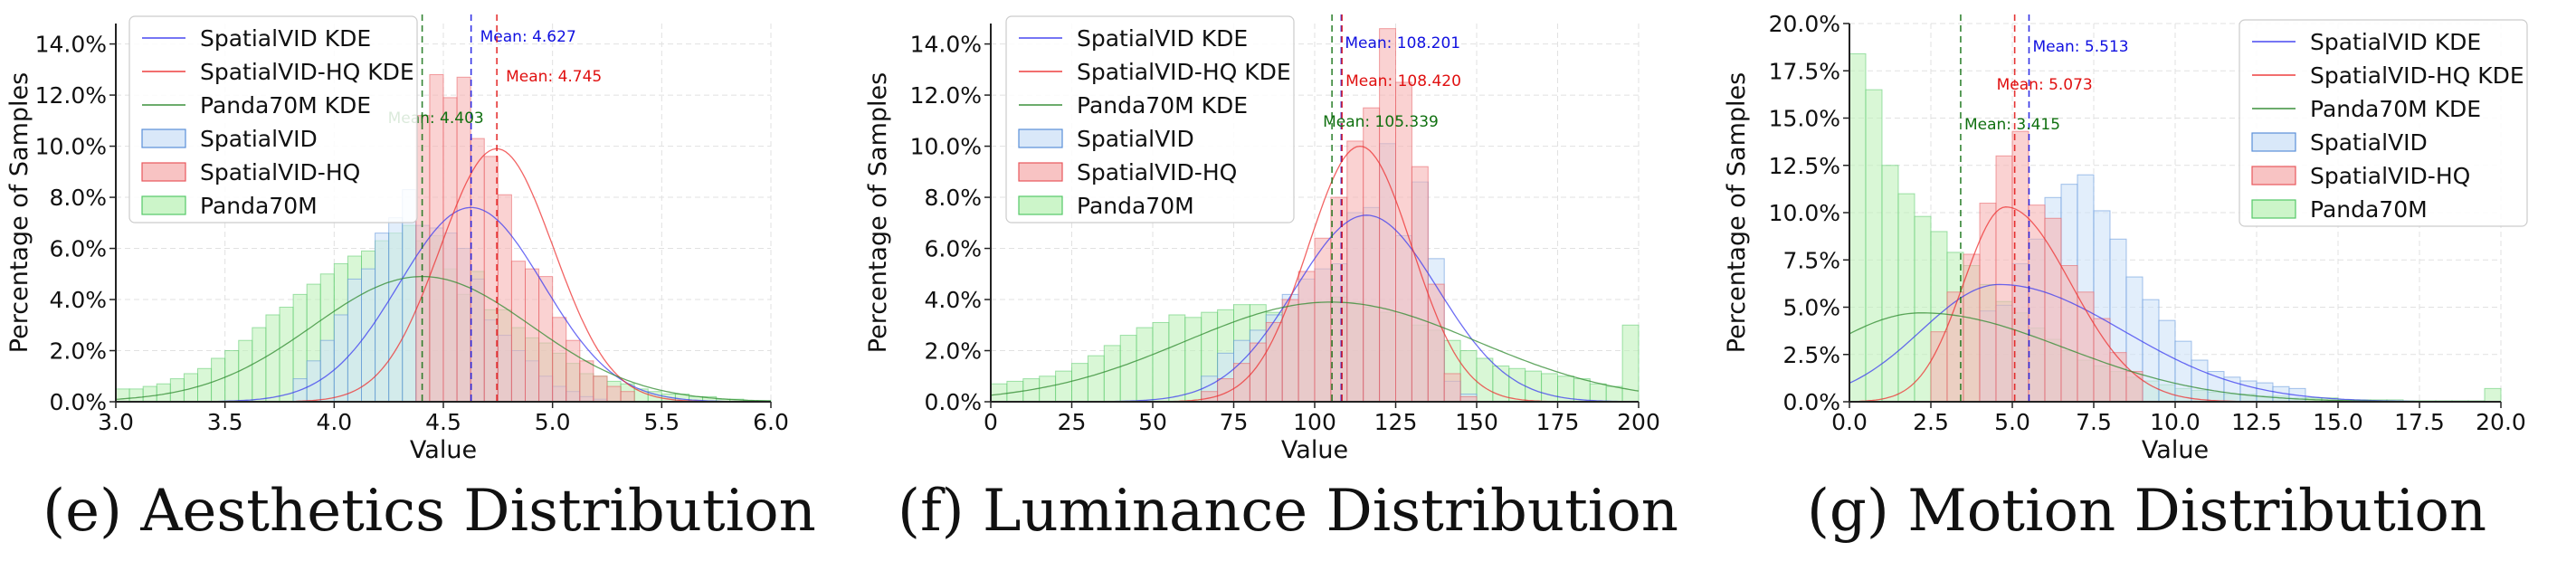 The height and width of the screenshot is (580, 2576). I want to click on x-tick-label: 4.5, so click(443, 422).